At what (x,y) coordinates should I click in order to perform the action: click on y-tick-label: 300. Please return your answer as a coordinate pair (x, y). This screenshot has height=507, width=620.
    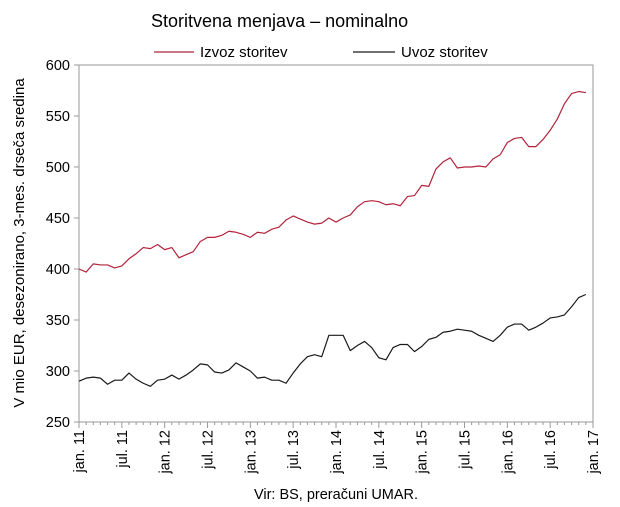
    Looking at the image, I should click on (58, 372).